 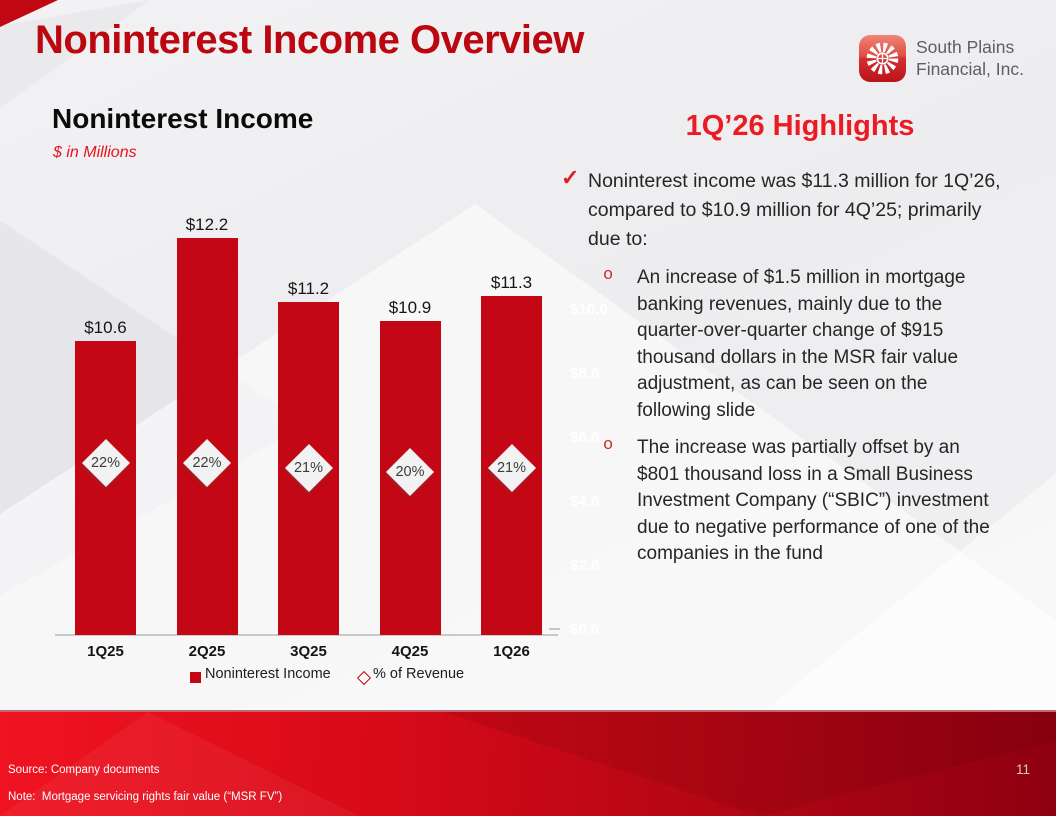 I want to click on company-logo: South Plains Financial, Inc., so click(x=953, y=59).